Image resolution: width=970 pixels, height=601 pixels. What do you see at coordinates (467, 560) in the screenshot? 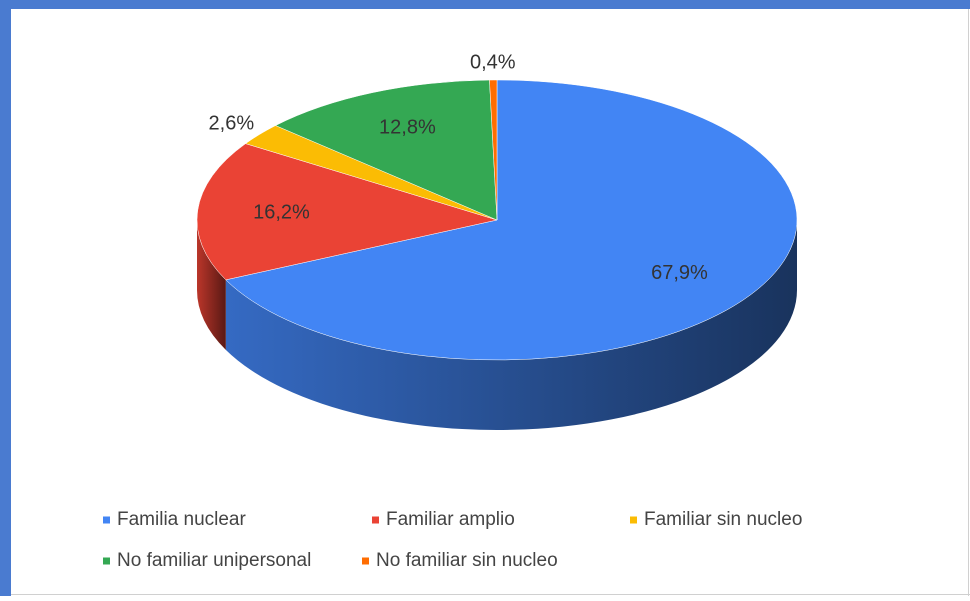
I see `legend-label: No familiar sin nucleo` at bounding box center [467, 560].